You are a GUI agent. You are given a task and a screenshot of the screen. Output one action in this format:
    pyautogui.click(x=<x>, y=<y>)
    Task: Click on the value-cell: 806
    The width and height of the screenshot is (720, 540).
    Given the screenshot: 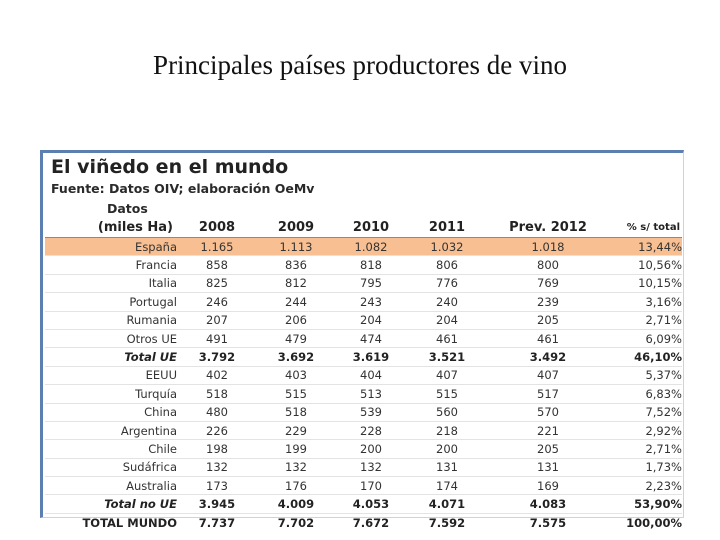 What is the action you would take?
    pyautogui.click(x=447, y=265)
    